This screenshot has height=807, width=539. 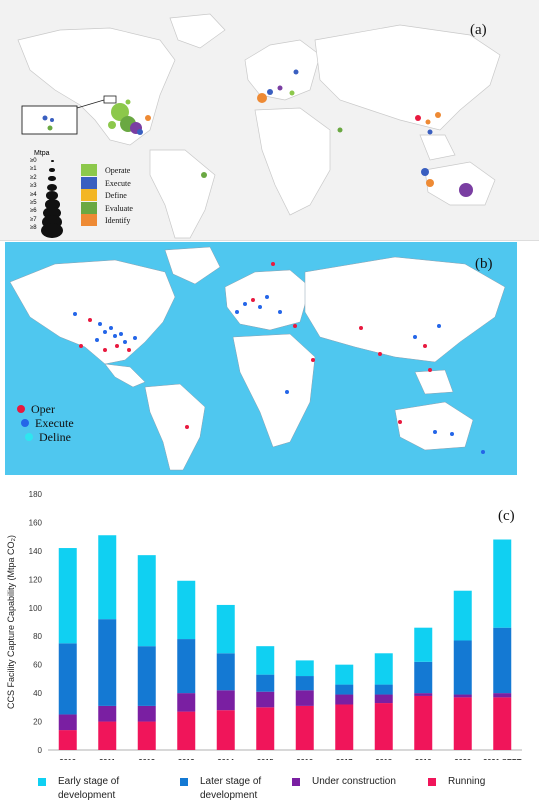 I want to click on size-legend-item: ≥7, so click(x=46, y=221).